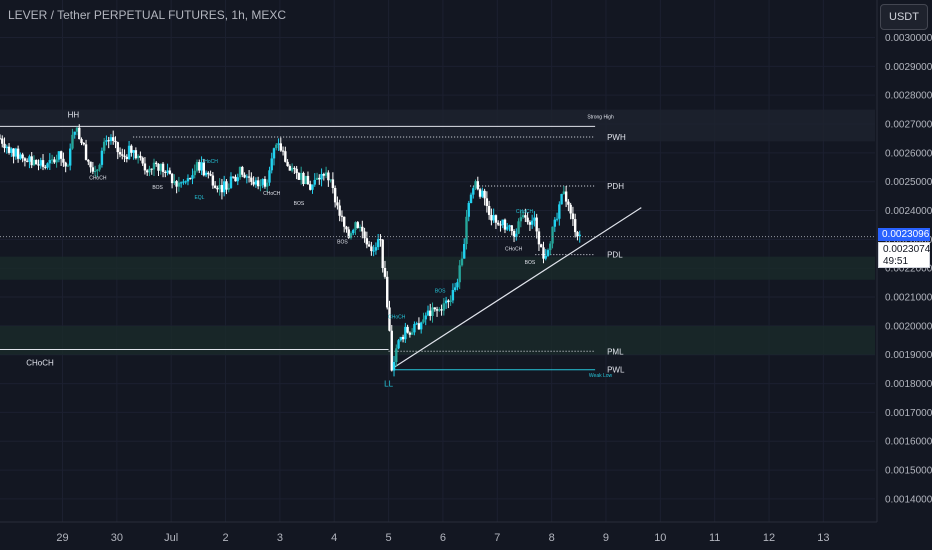 Image resolution: width=932 pixels, height=550 pixels. I want to click on currency-button: USDT, so click(904, 17).